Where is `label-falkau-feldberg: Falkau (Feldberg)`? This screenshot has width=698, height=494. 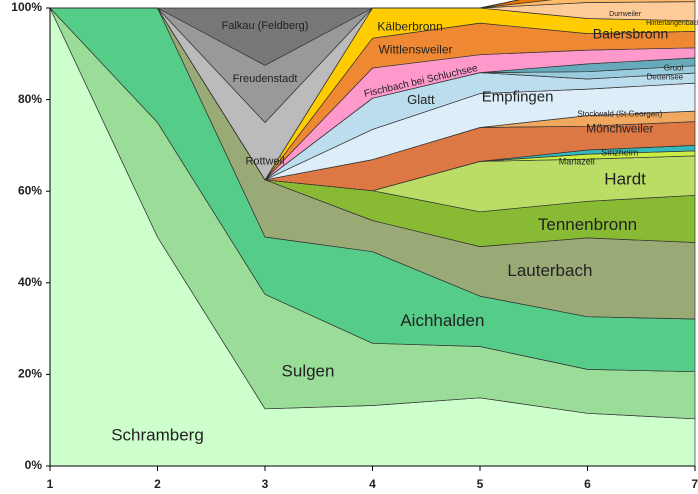
label-falkau-feldberg: Falkau (Feldberg) is located at coordinates (265, 26).